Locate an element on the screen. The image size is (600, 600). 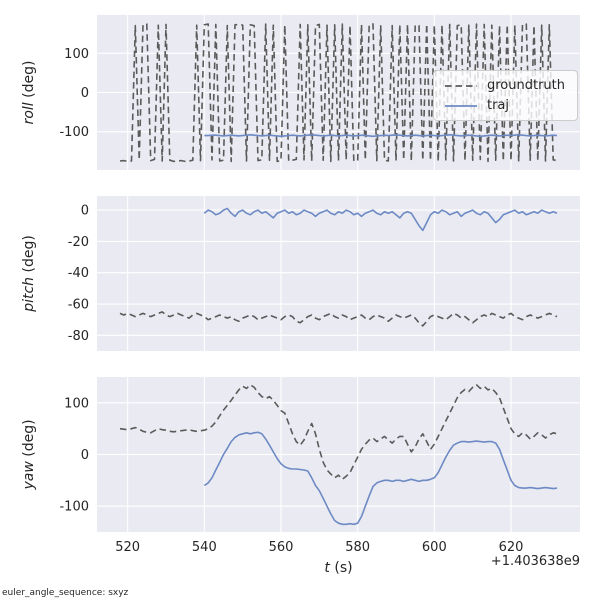
y-tick-label: -20 is located at coordinates (78, 242).